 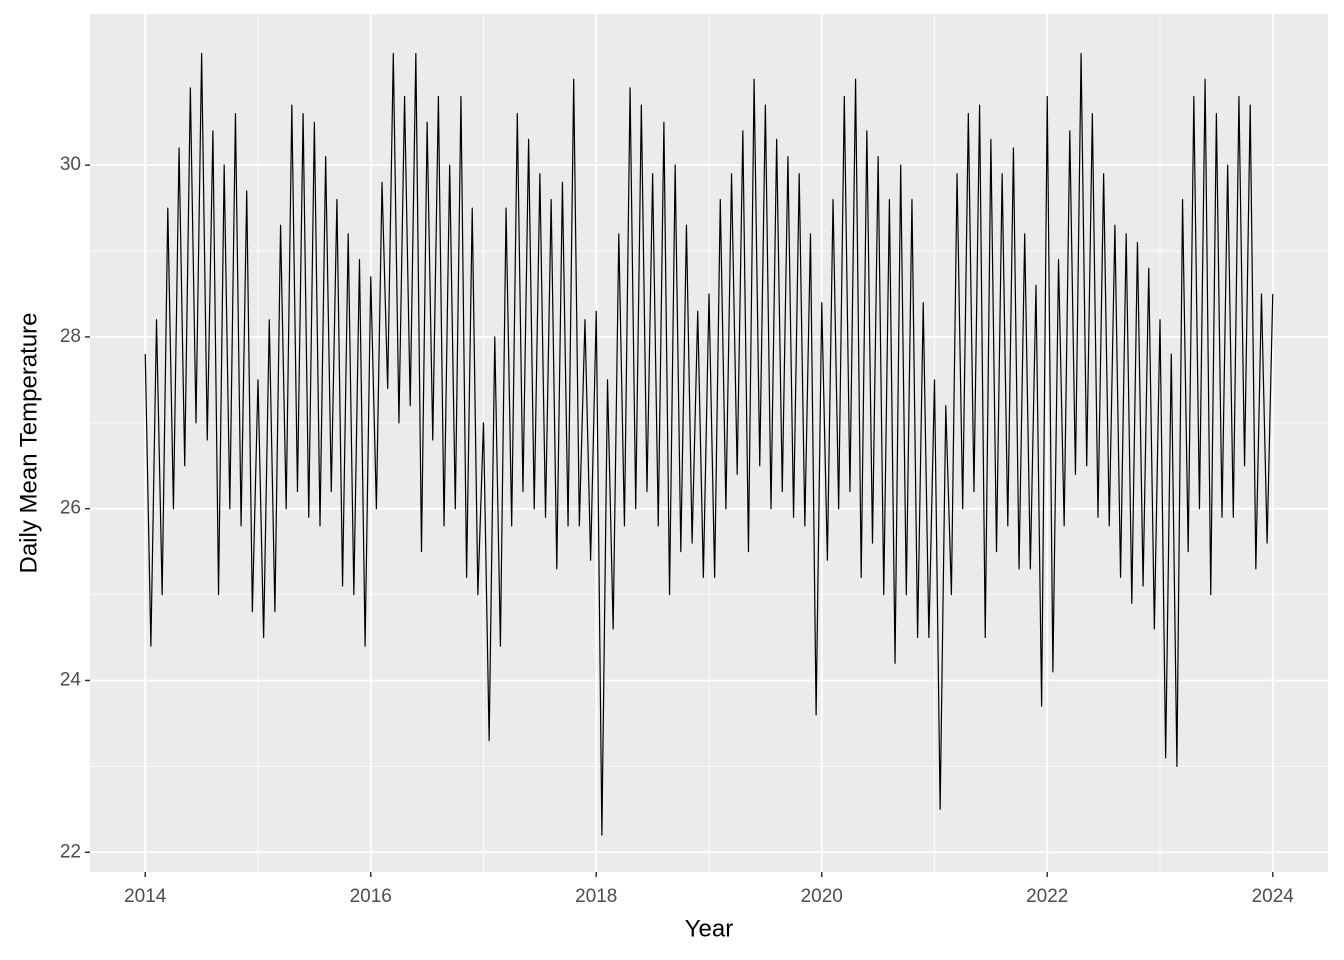 What do you see at coordinates (596, 896) in the screenshot?
I see `x-tick-label: 2018` at bounding box center [596, 896].